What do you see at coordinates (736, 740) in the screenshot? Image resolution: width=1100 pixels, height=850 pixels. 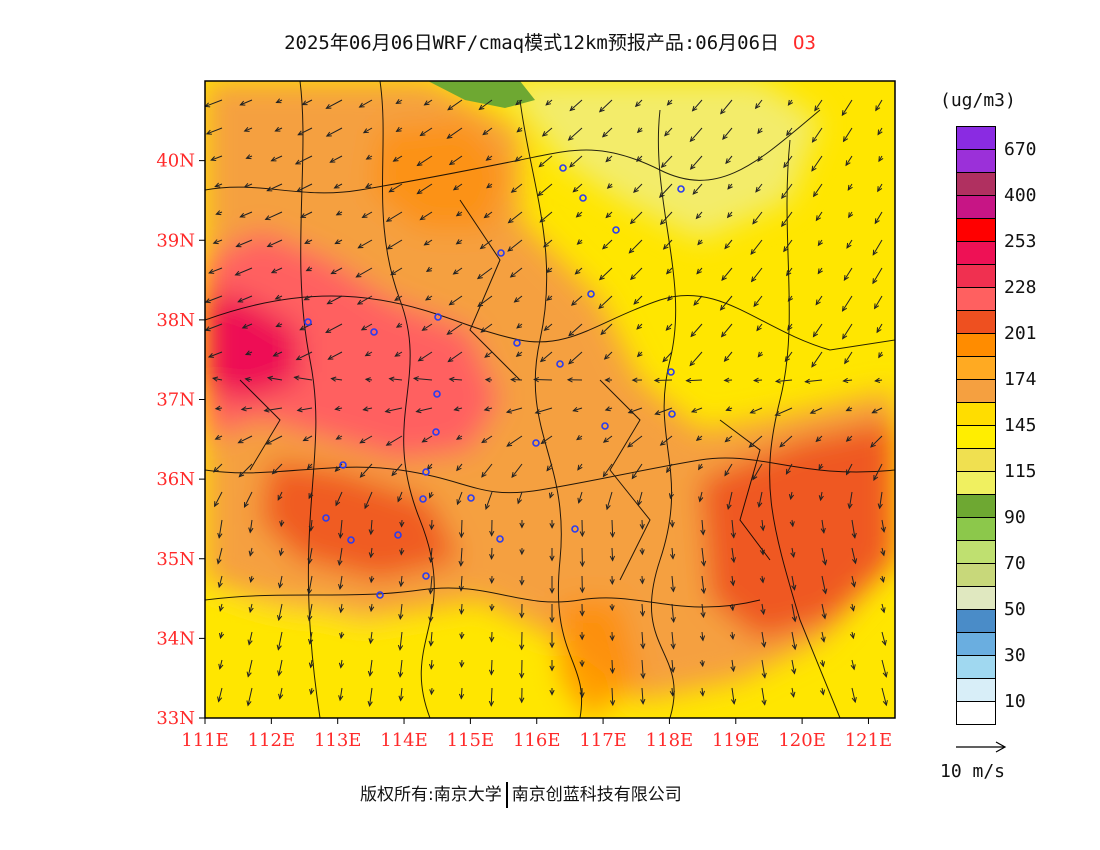 I see `lon-tick-label: 119E` at bounding box center [736, 740].